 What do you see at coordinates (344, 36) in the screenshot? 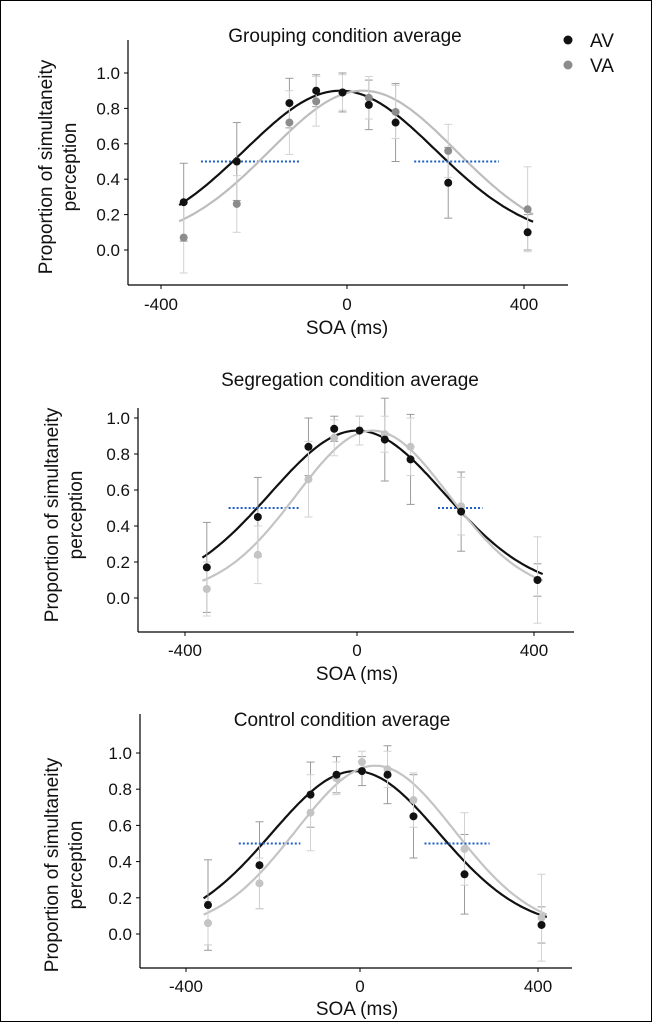
I see `chart-title: Grouping condition average` at bounding box center [344, 36].